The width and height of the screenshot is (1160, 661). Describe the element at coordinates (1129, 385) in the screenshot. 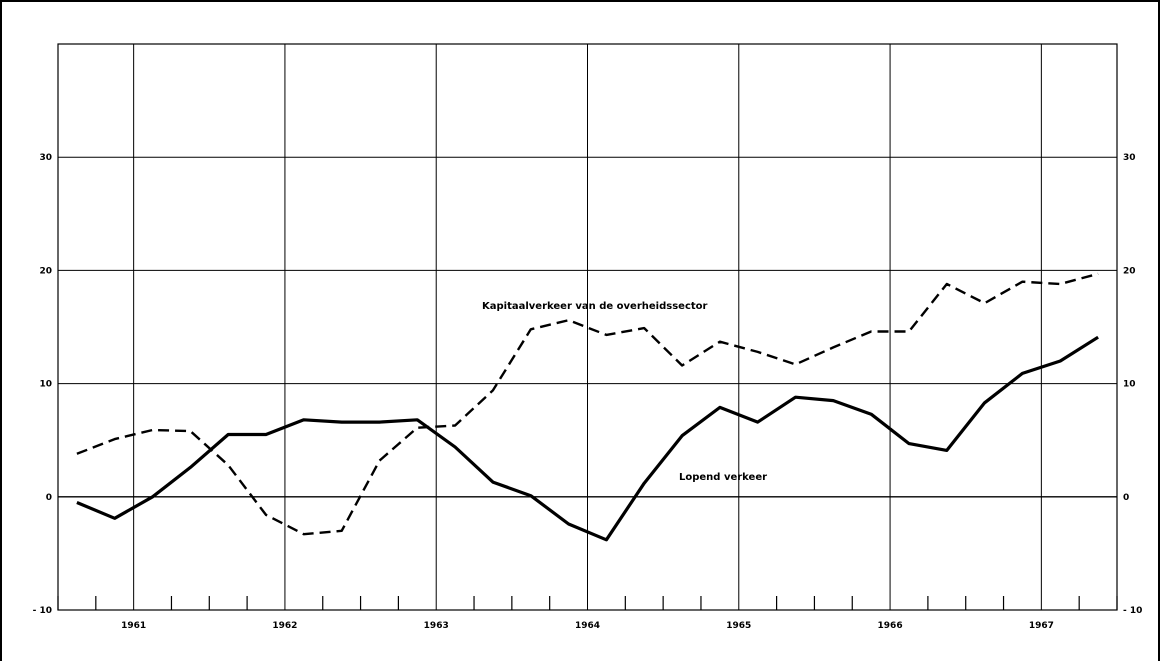

I see `y-tick-label-right: 10` at that location.